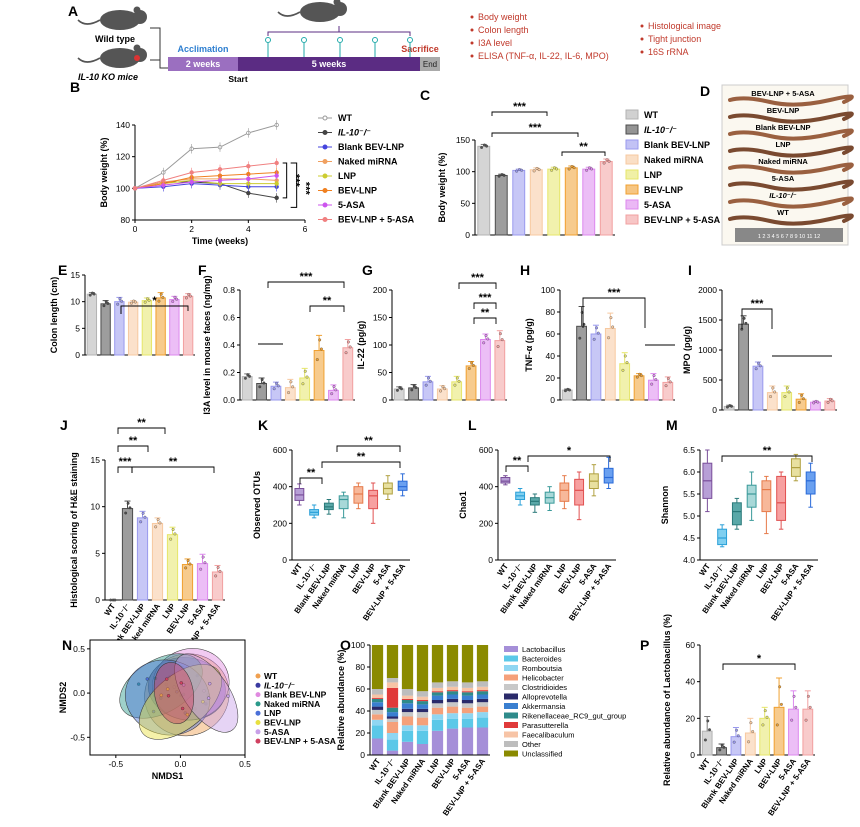  I want to click on x-tick-label: 0.0, so click(181, 764).